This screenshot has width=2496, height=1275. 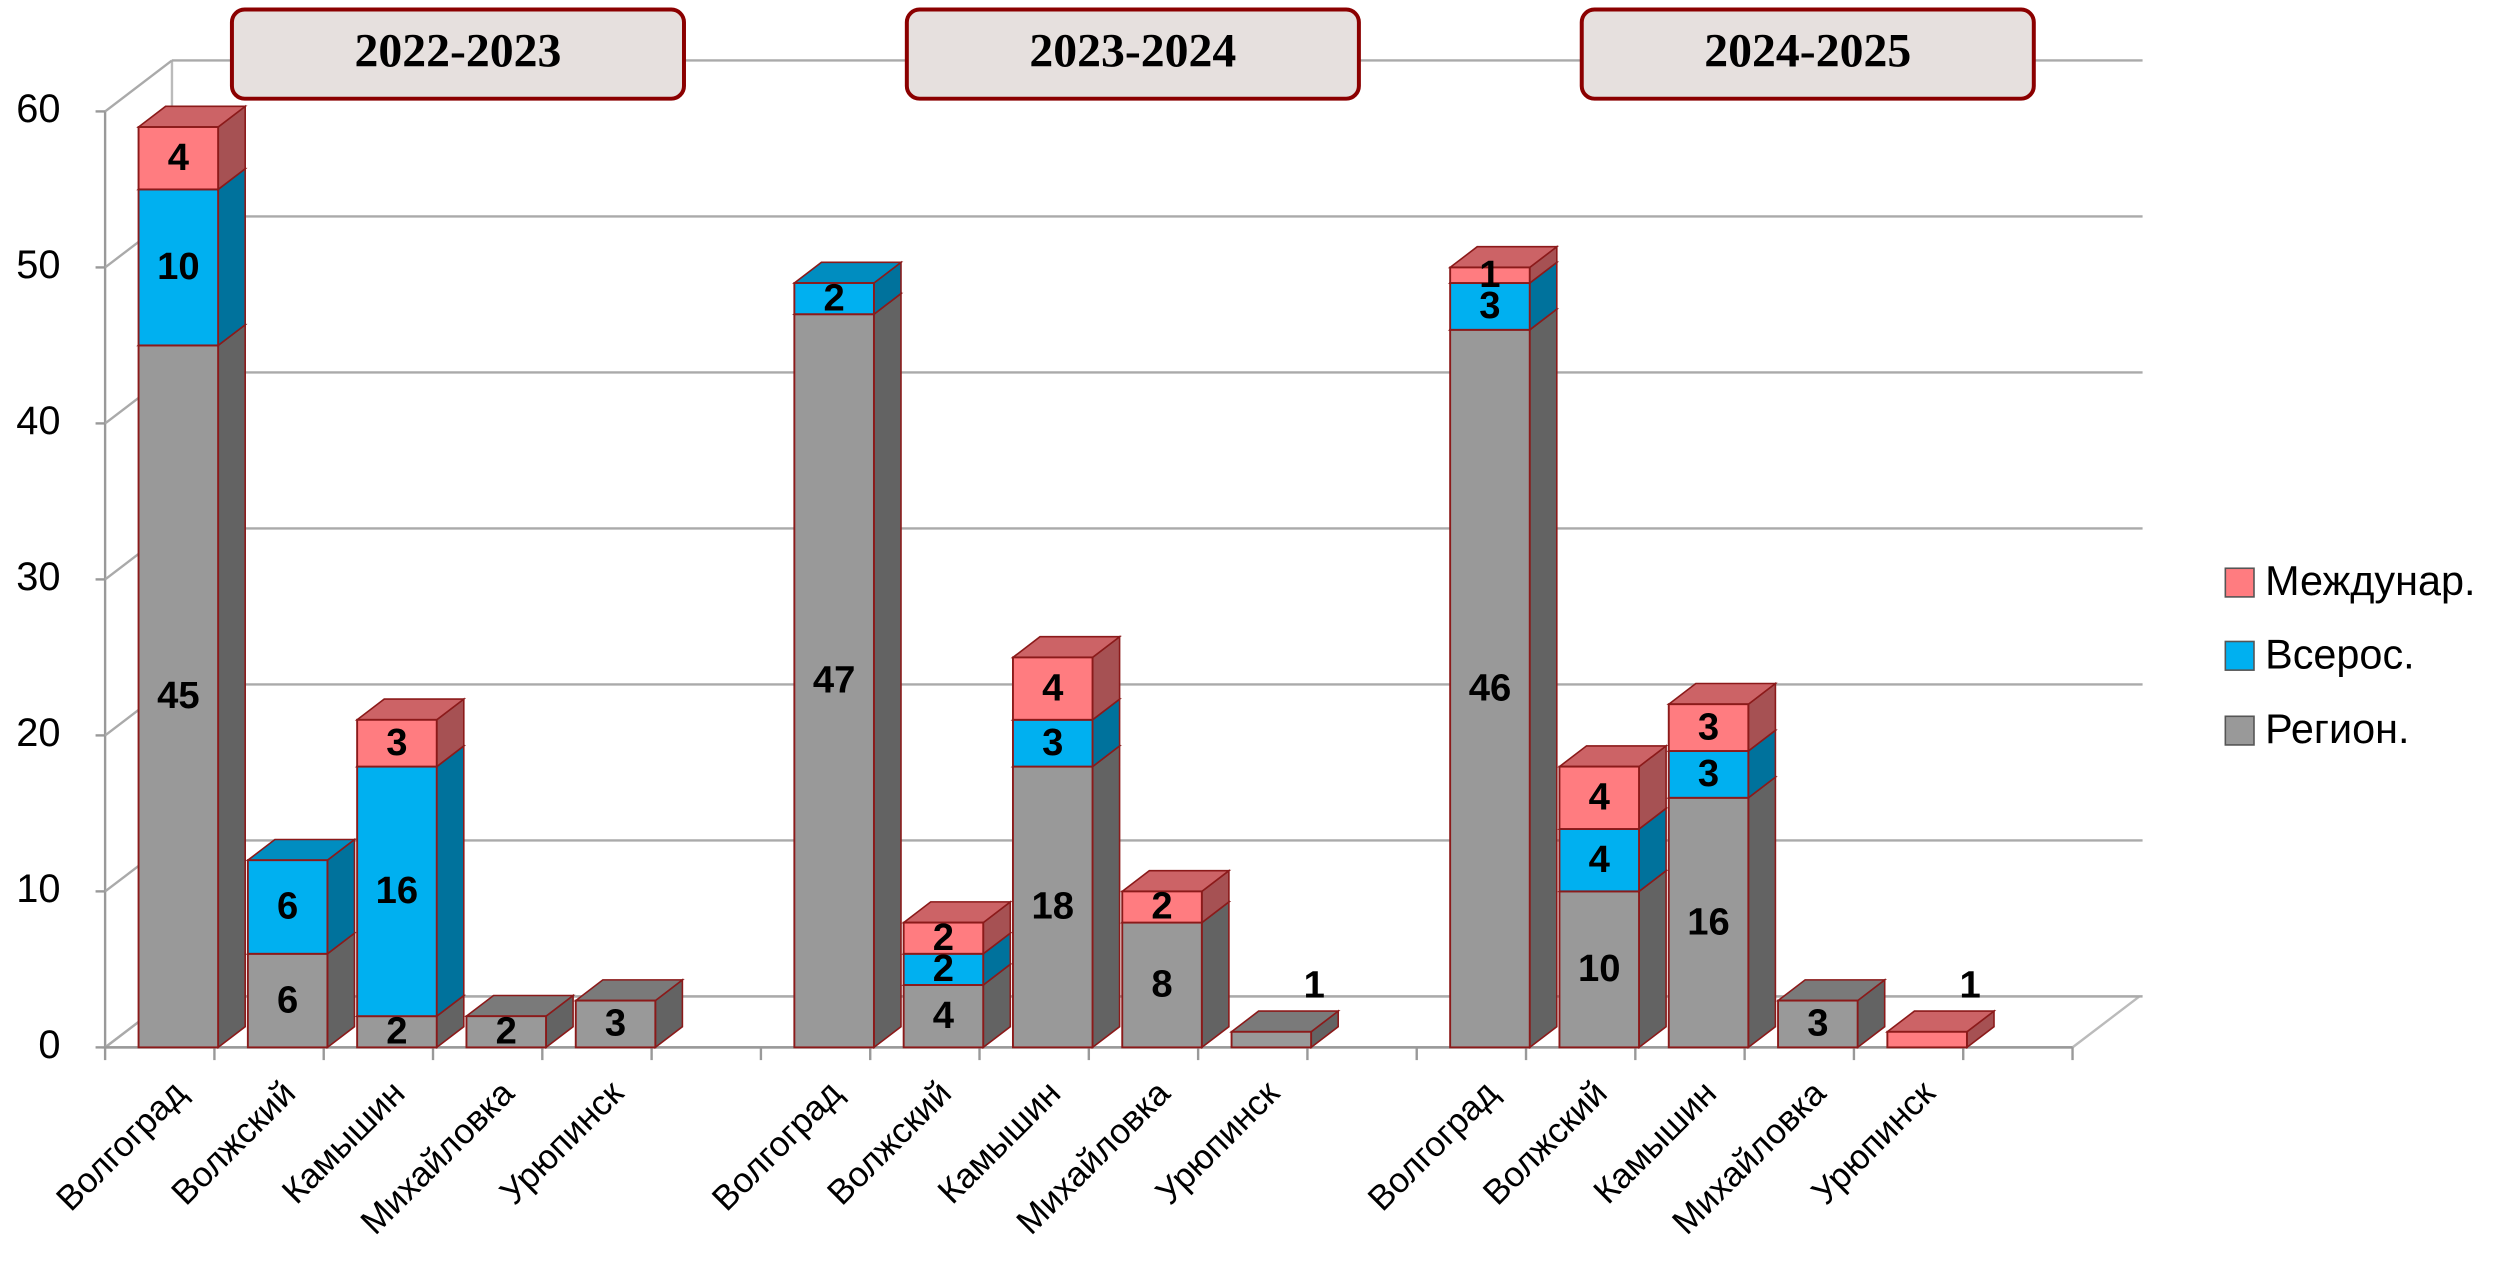 What do you see at coordinates (38, 889) in the screenshot?
I see `y-tick-label: 10` at bounding box center [38, 889].